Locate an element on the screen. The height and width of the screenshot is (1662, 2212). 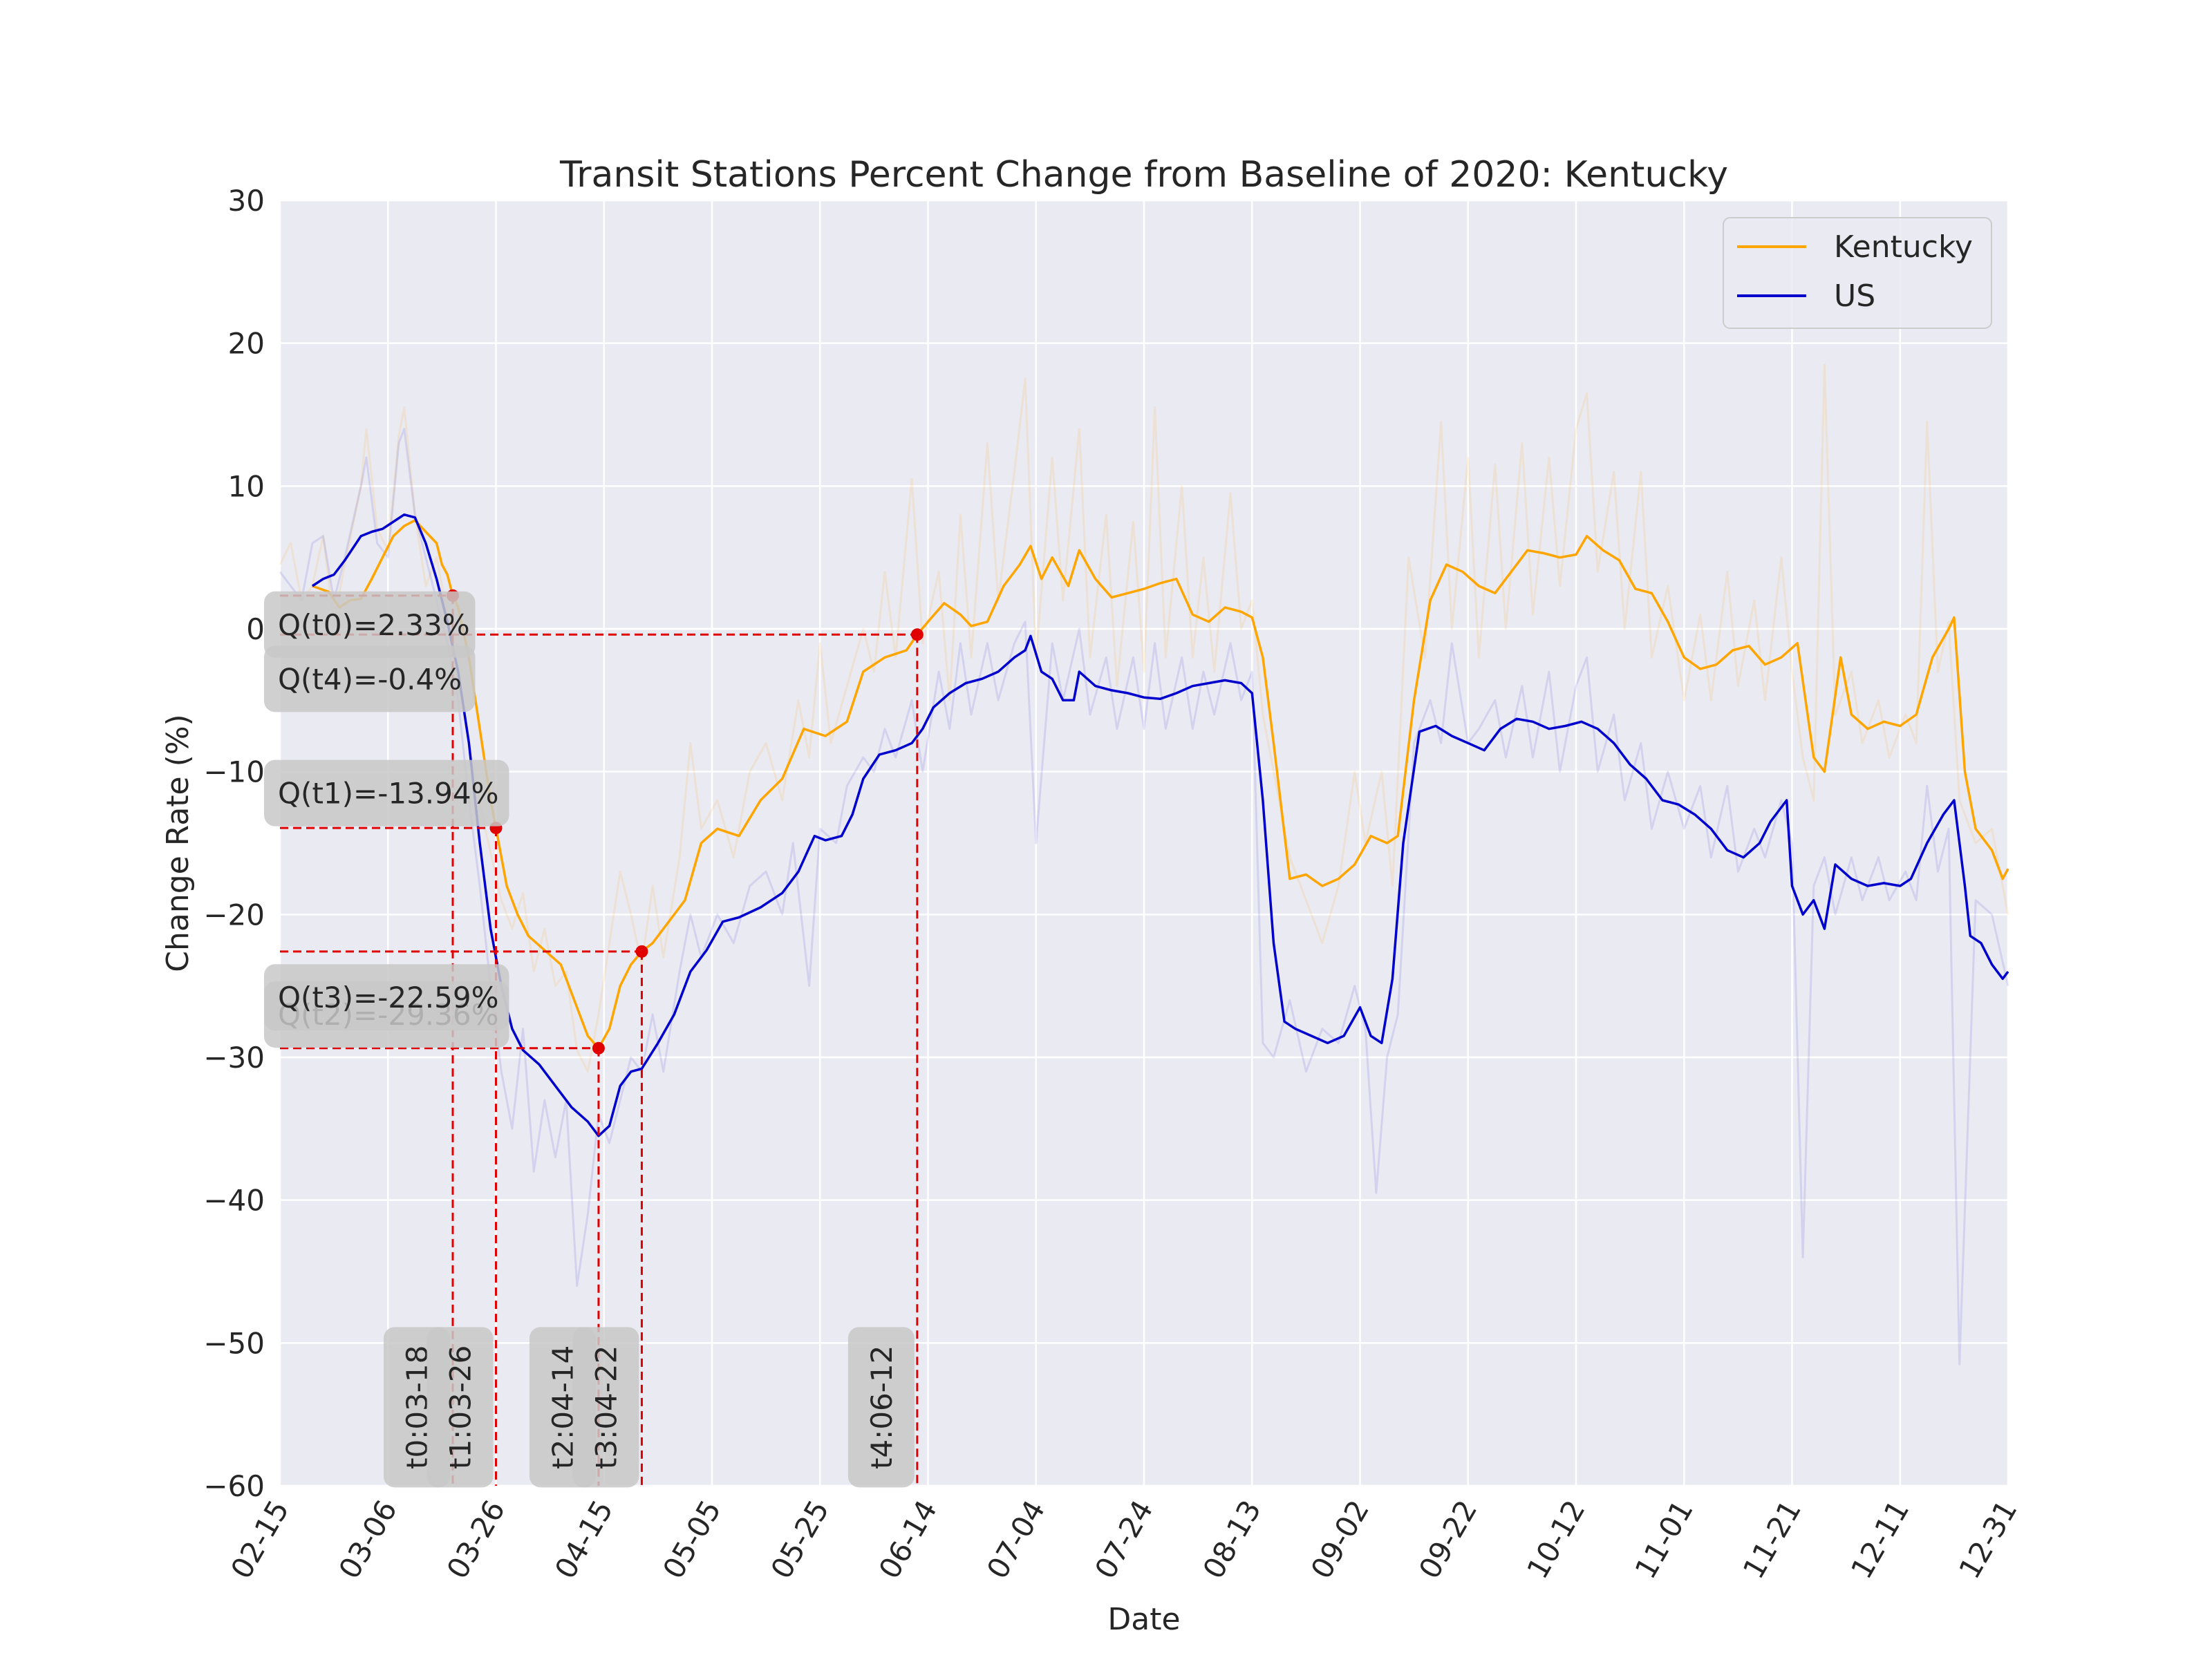
date-label-box-t3 is located at coordinates (605, 1408).